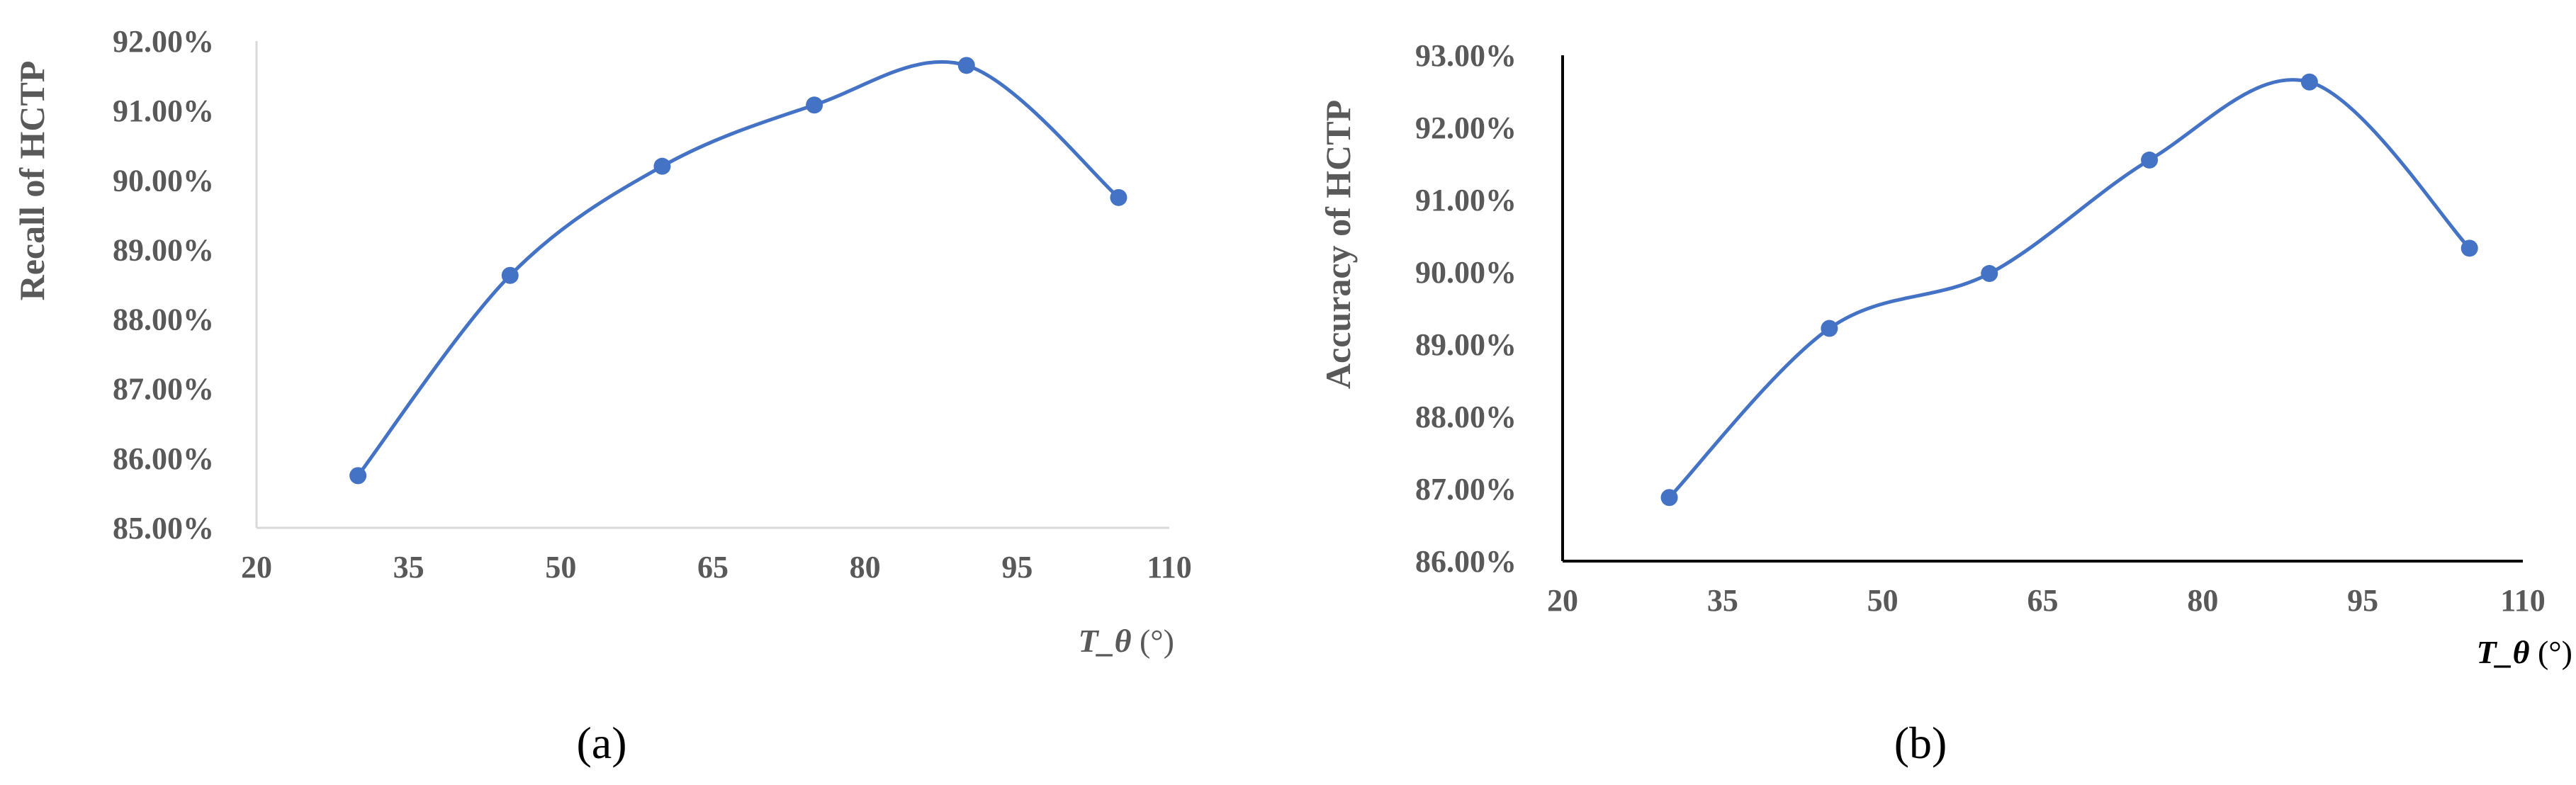 The height and width of the screenshot is (785, 2576). I want to click on x-axis-unit-b: (°), so click(2550, 652).